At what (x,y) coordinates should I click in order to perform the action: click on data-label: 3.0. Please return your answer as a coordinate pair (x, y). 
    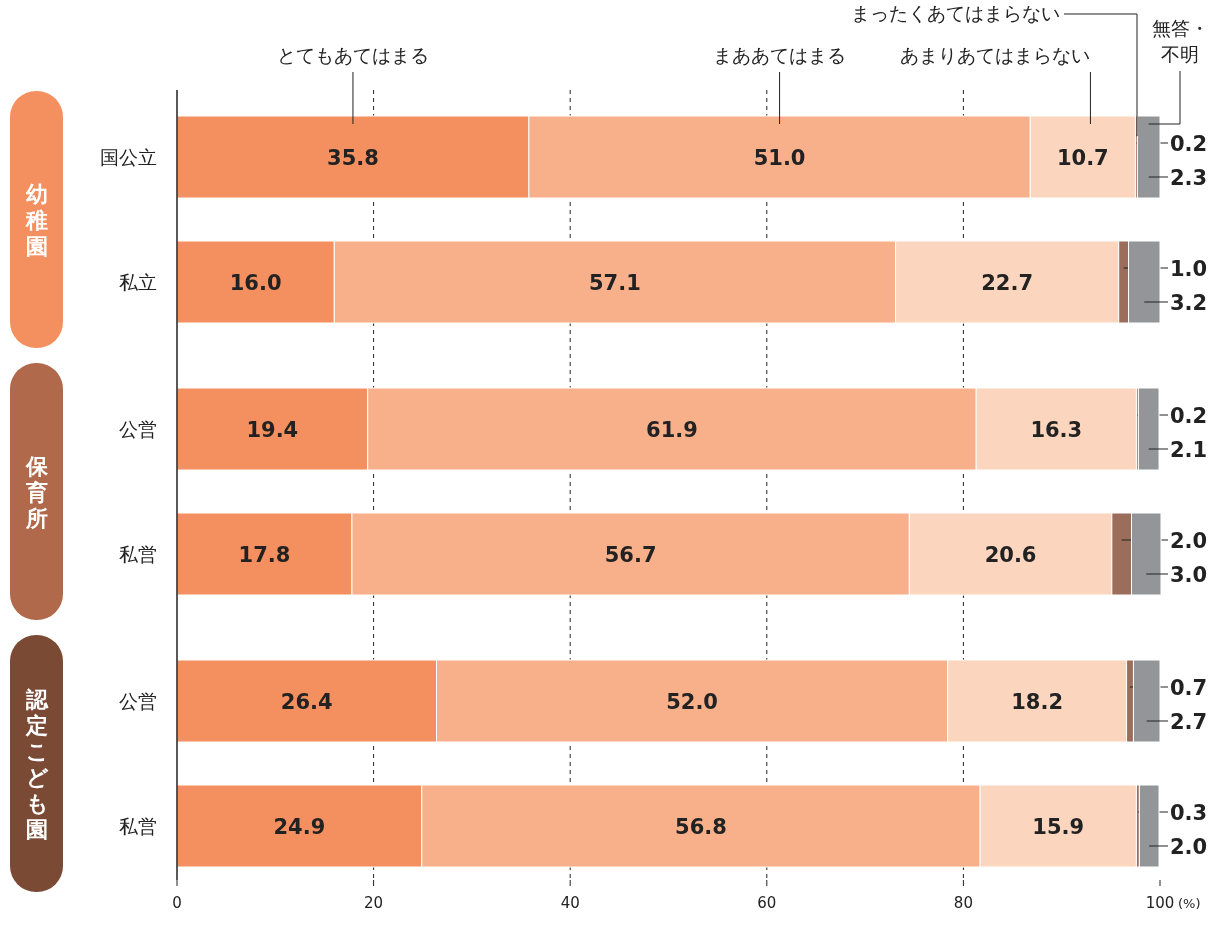
    Looking at the image, I should click on (1189, 575).